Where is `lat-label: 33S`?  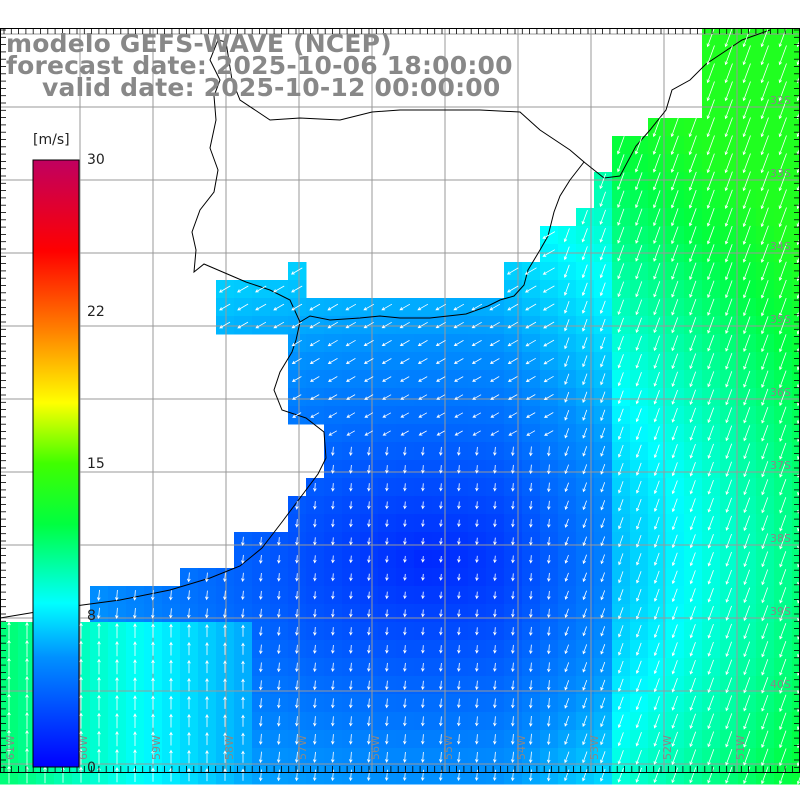
lat-label: 33S is located at coordinates (780, 173).